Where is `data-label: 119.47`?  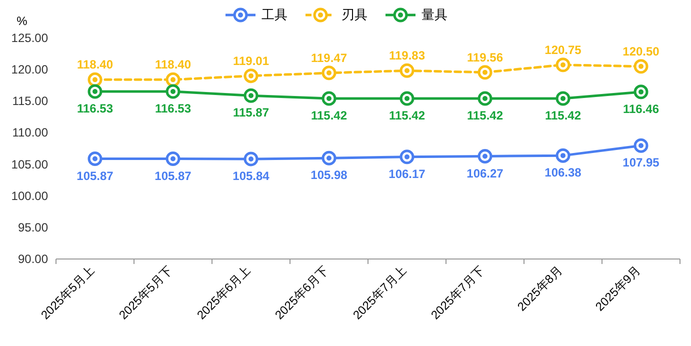
data-label: 119.47 is located at coordinates (329, 57).